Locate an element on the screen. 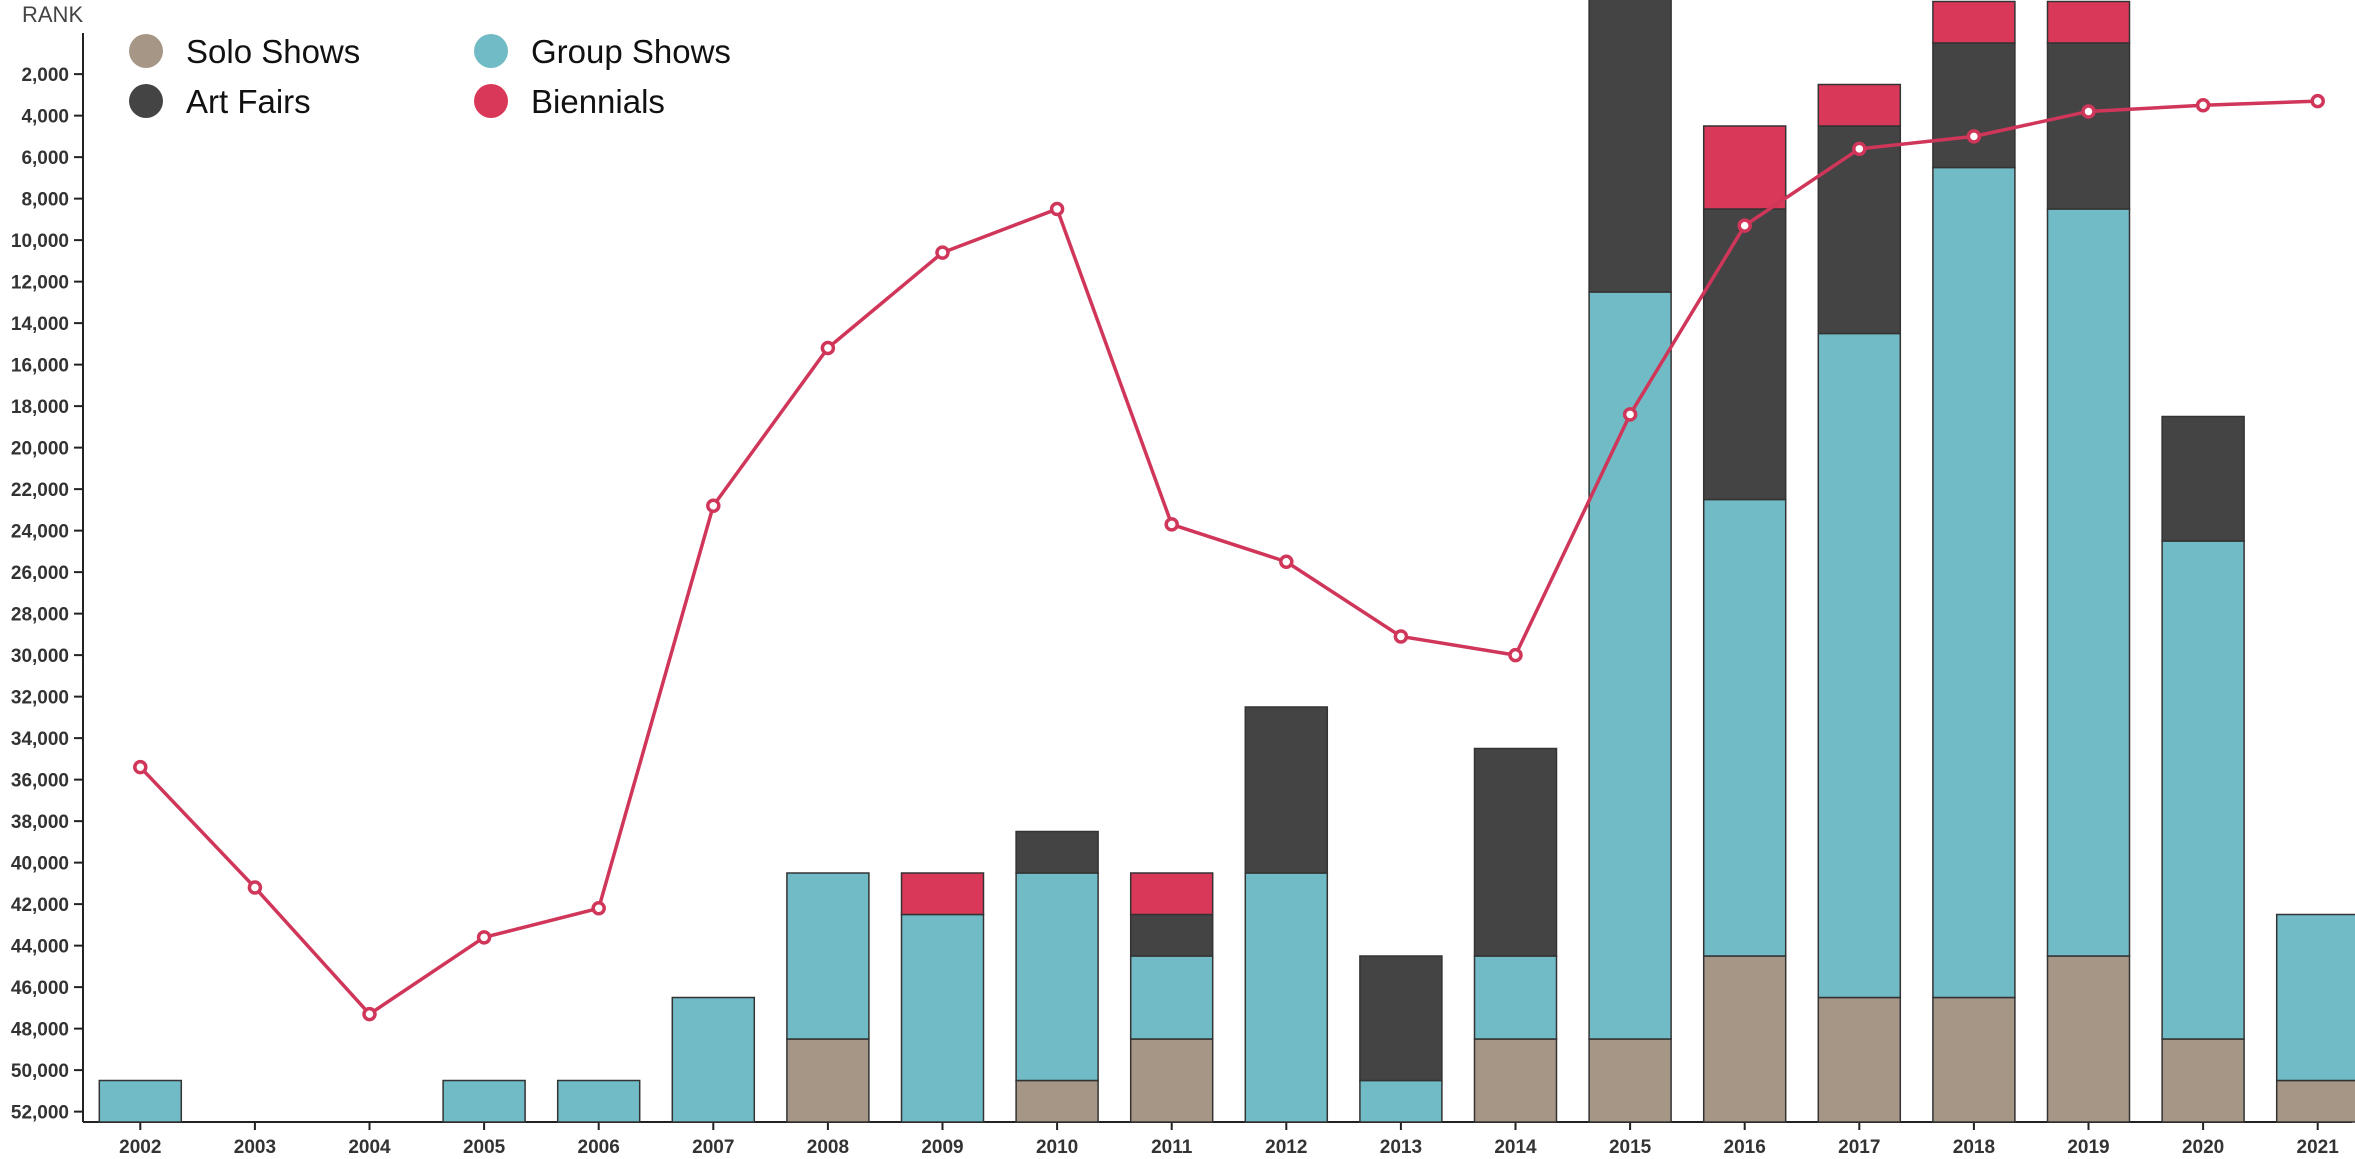 The height and width of the screenshot is (1159, 2355). legend-label-group-shows: Group Shows is located at coordinates (631, 51).